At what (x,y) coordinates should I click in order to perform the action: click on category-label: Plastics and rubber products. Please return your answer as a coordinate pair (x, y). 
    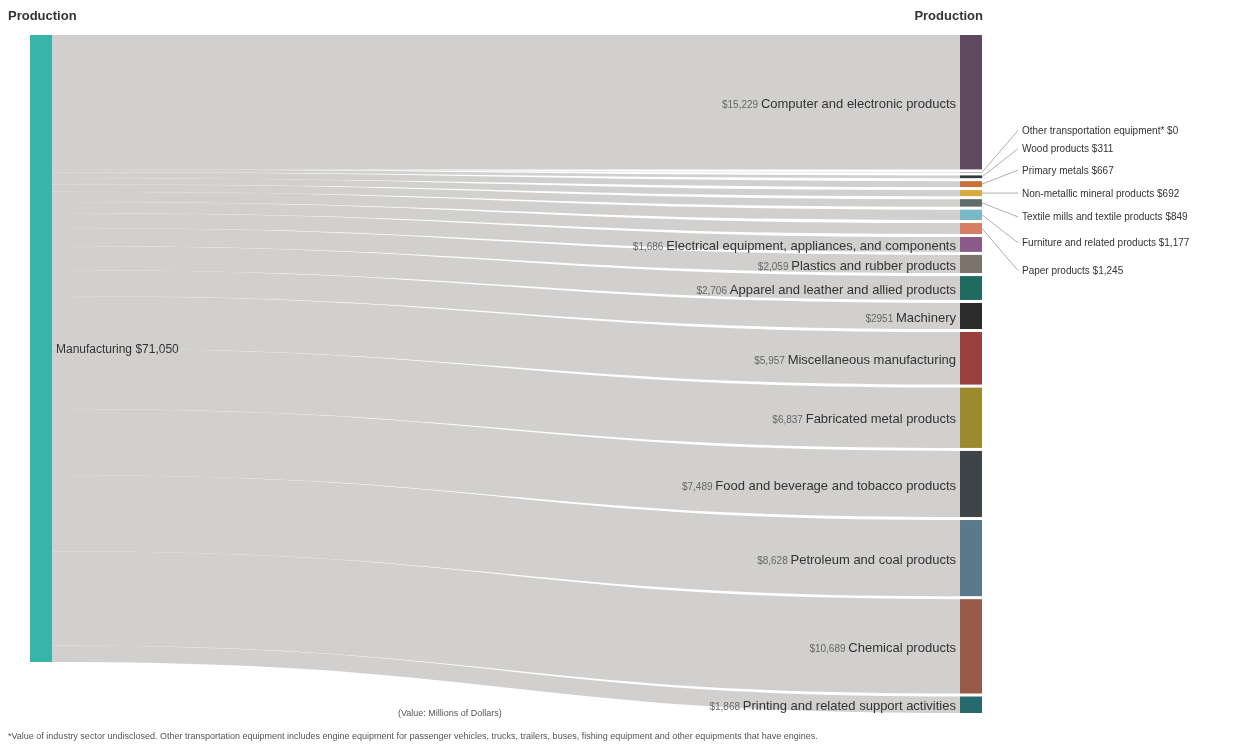
    Looking at the image, I should click on (874, 265).